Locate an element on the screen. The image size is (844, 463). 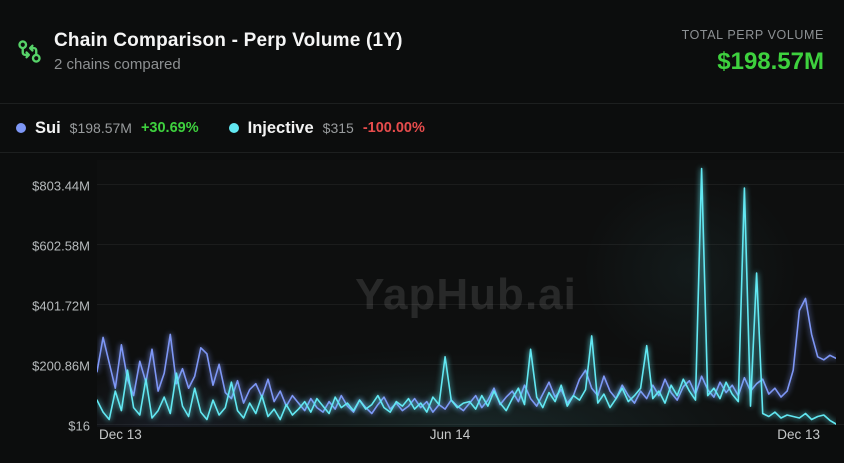
legend-injective-name: Injective is located at coordinates (280, 127).